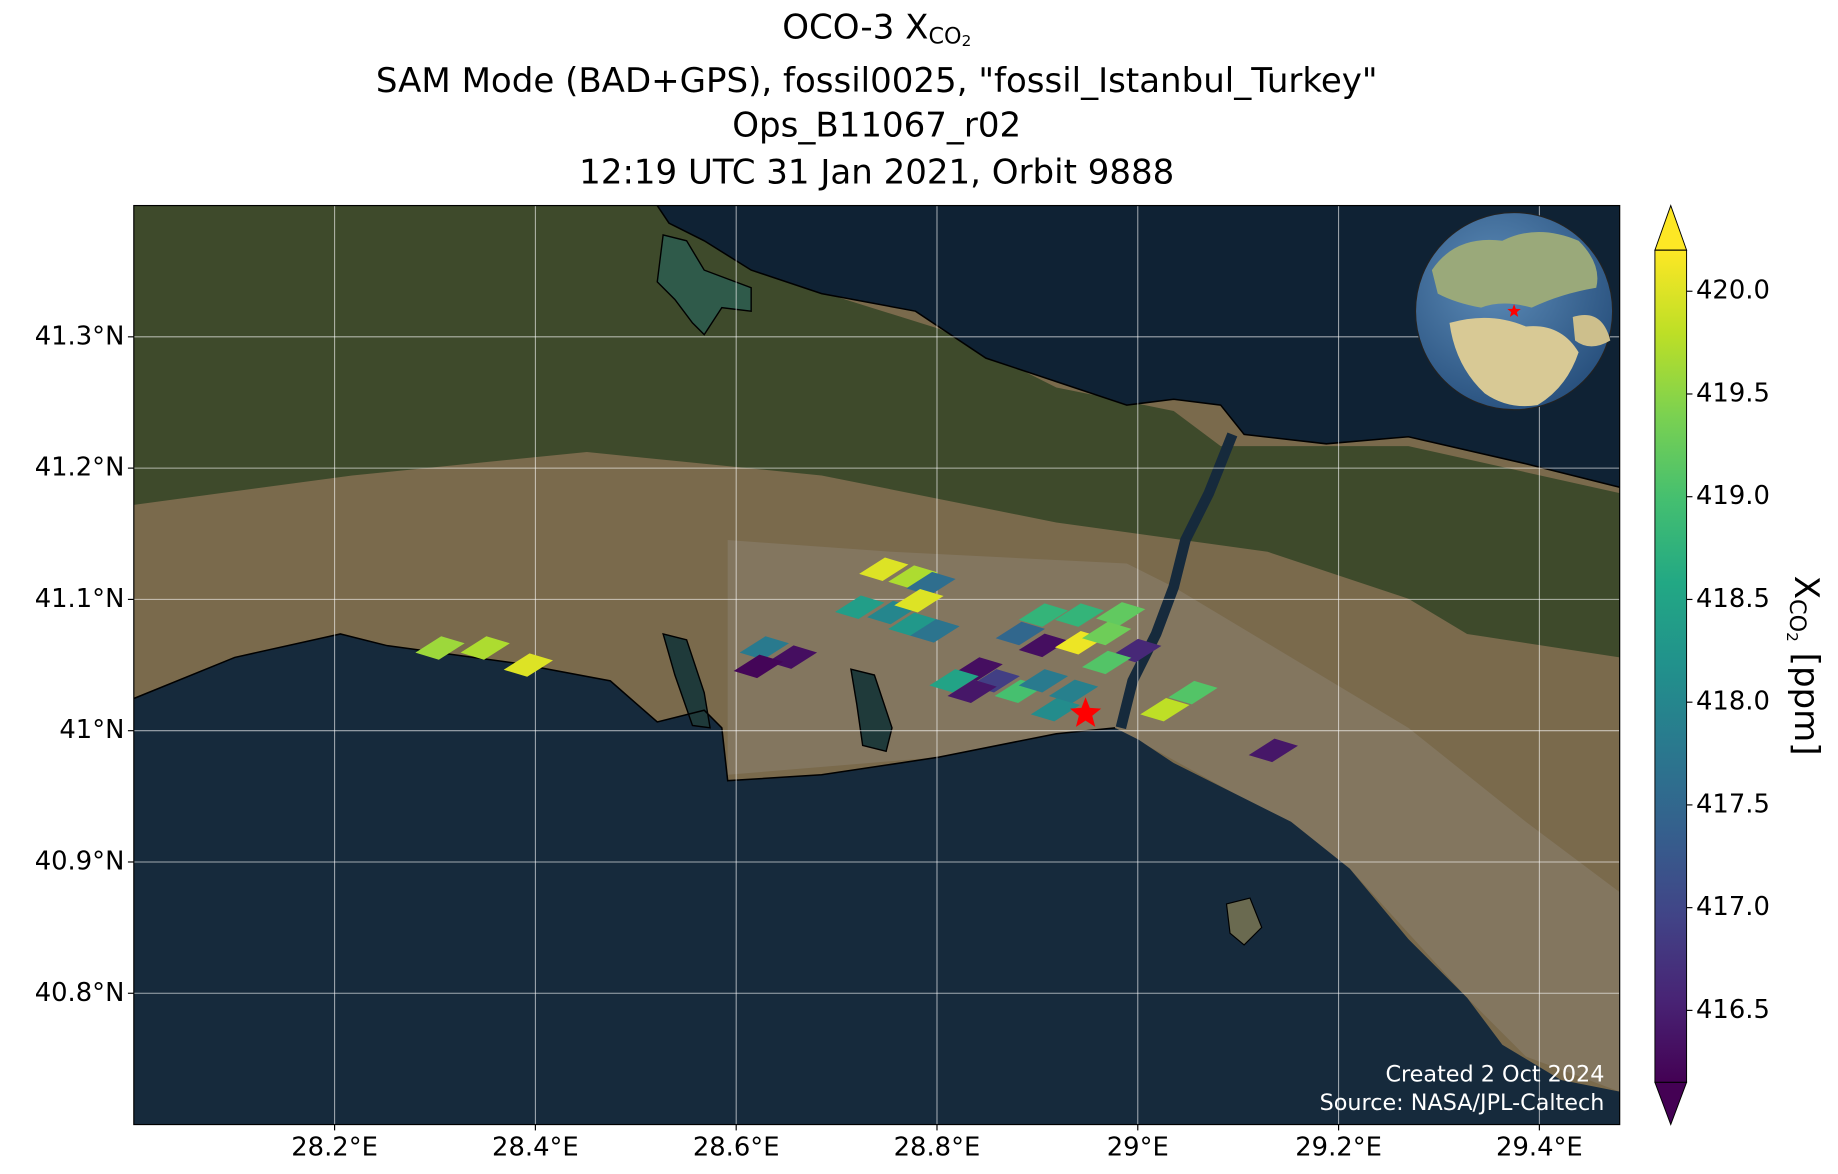  Describe the element at coordinates (1514, 362) in the screenshot. I see `globe-africa` at that location.